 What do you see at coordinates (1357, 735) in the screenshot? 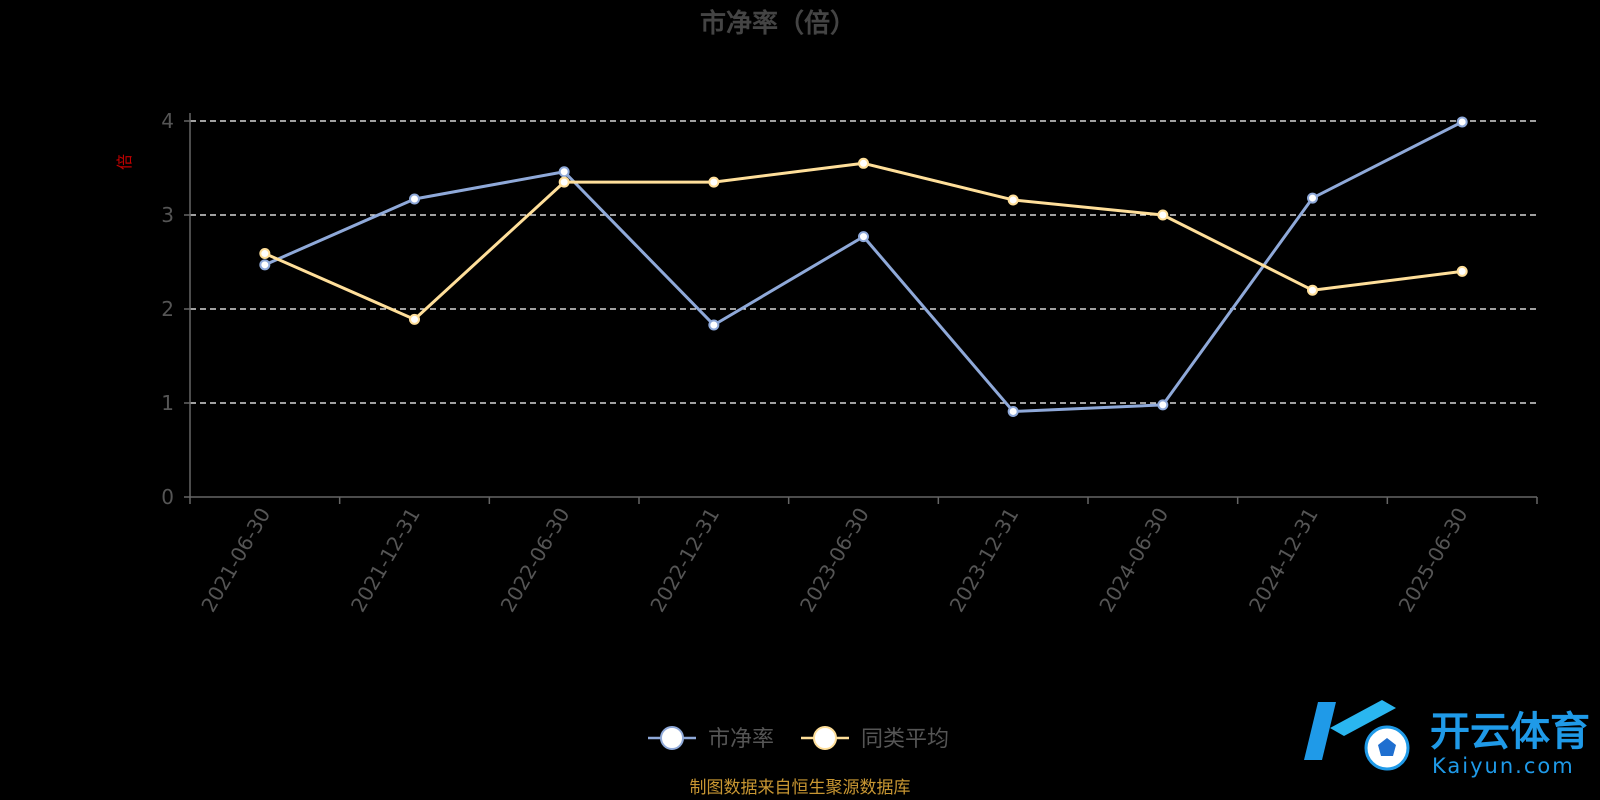
I see `k-ball-logo-icon` at bounding box center [1357, 735].